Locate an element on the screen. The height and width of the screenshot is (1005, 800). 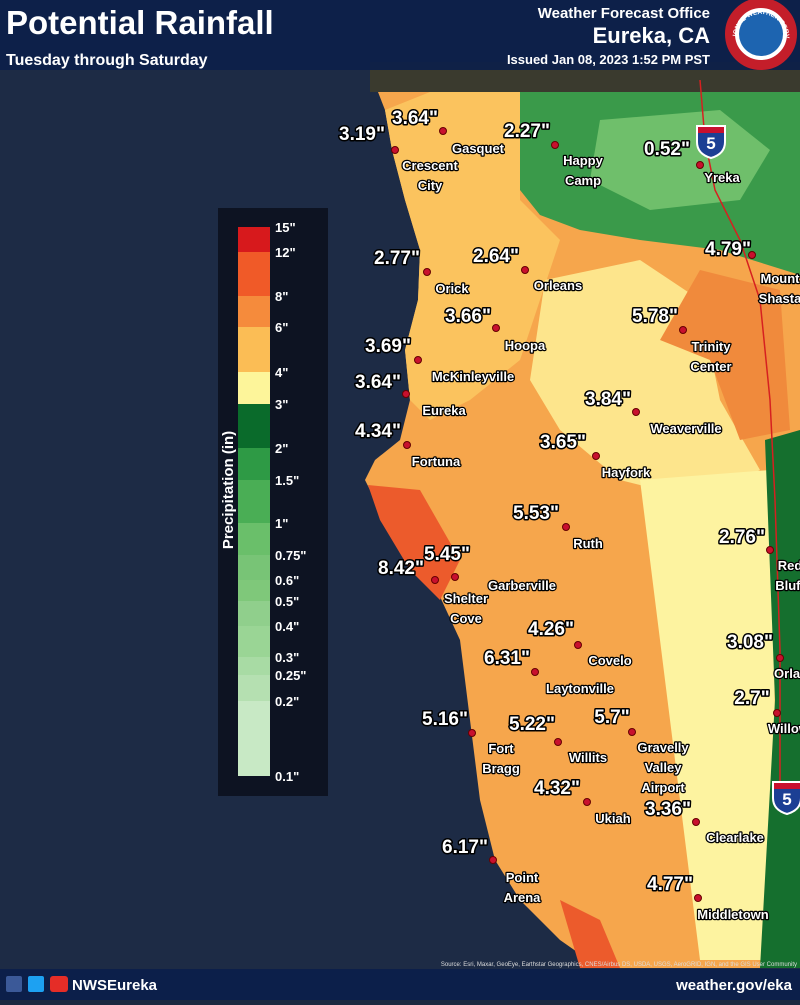
station: 4.34" Fortuna is located at coordinates (408, 445).